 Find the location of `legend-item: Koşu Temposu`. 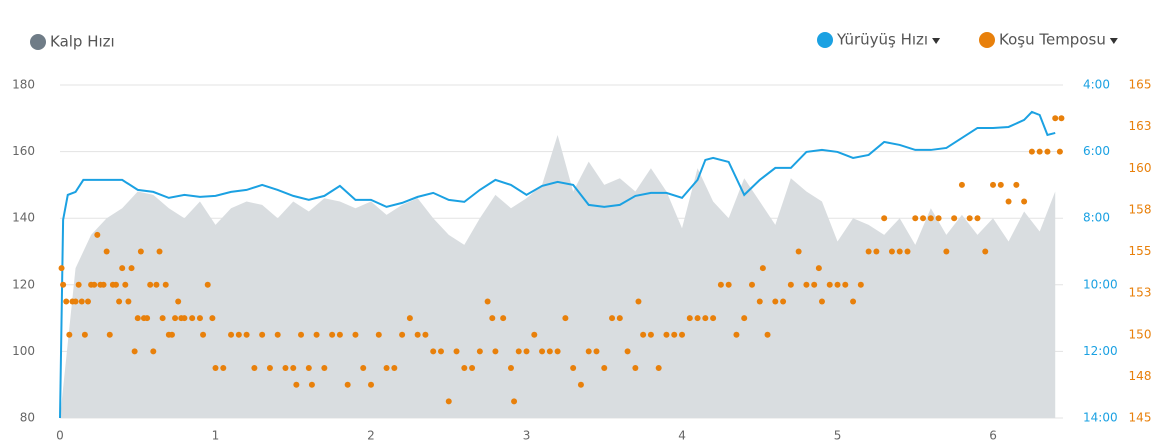

legend-item: Koşu Temposu is located at coordinates (1048, 40).